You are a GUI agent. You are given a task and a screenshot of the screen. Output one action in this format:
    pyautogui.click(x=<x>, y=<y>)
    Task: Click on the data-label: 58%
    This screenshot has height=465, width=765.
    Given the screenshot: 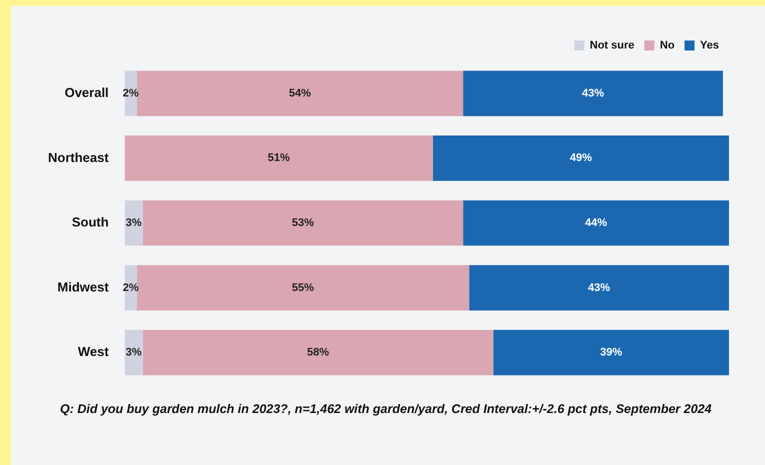 What is the action you would take?
    pyautogui.click(x=318, y=352)
    